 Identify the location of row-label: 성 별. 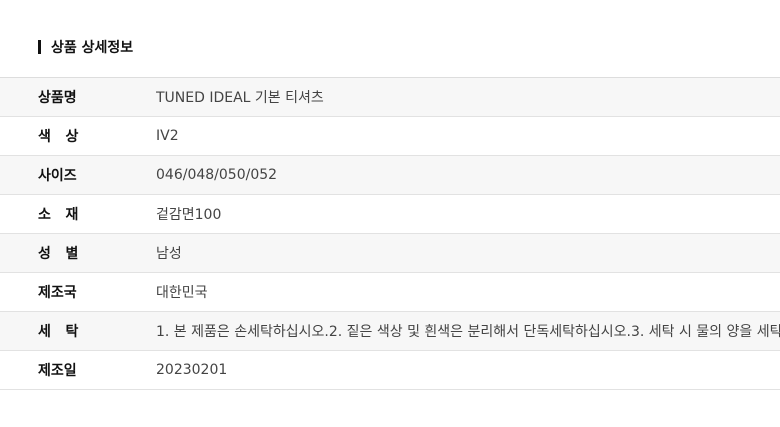
(58, 254).